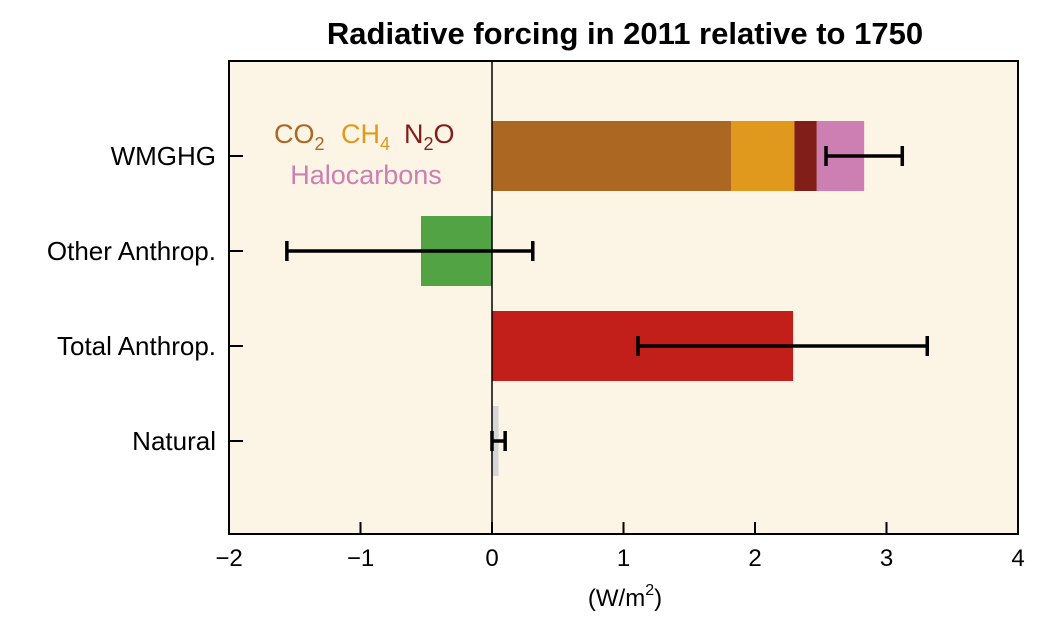 The height and width of the screenshot is (626, 1039). I want to click on x-tick-label: 4, so click(1017, 558).